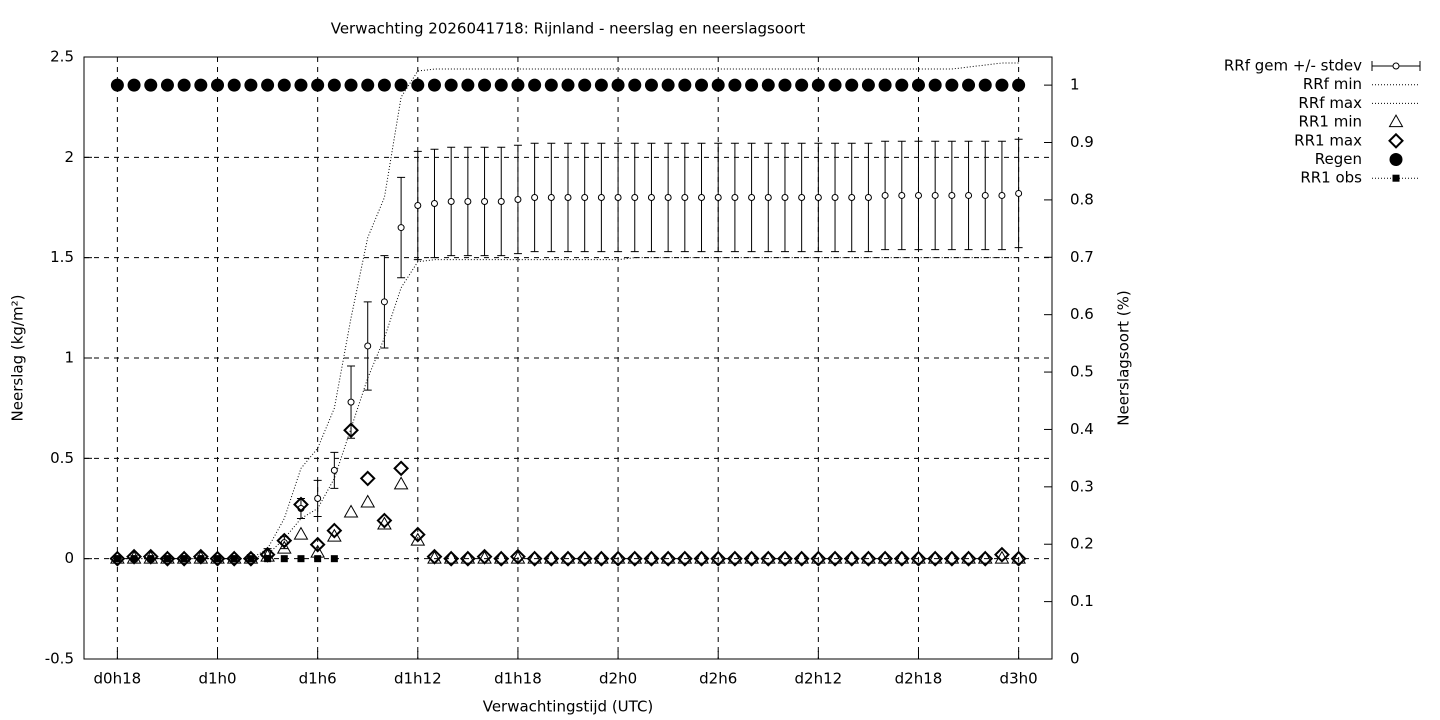 This screenshot has height=720, width=1440. What do you see at coordinates (1330, 122) in the screenshot?
I see `legend-label: RR1 min` at bounding box center [1330, 122].